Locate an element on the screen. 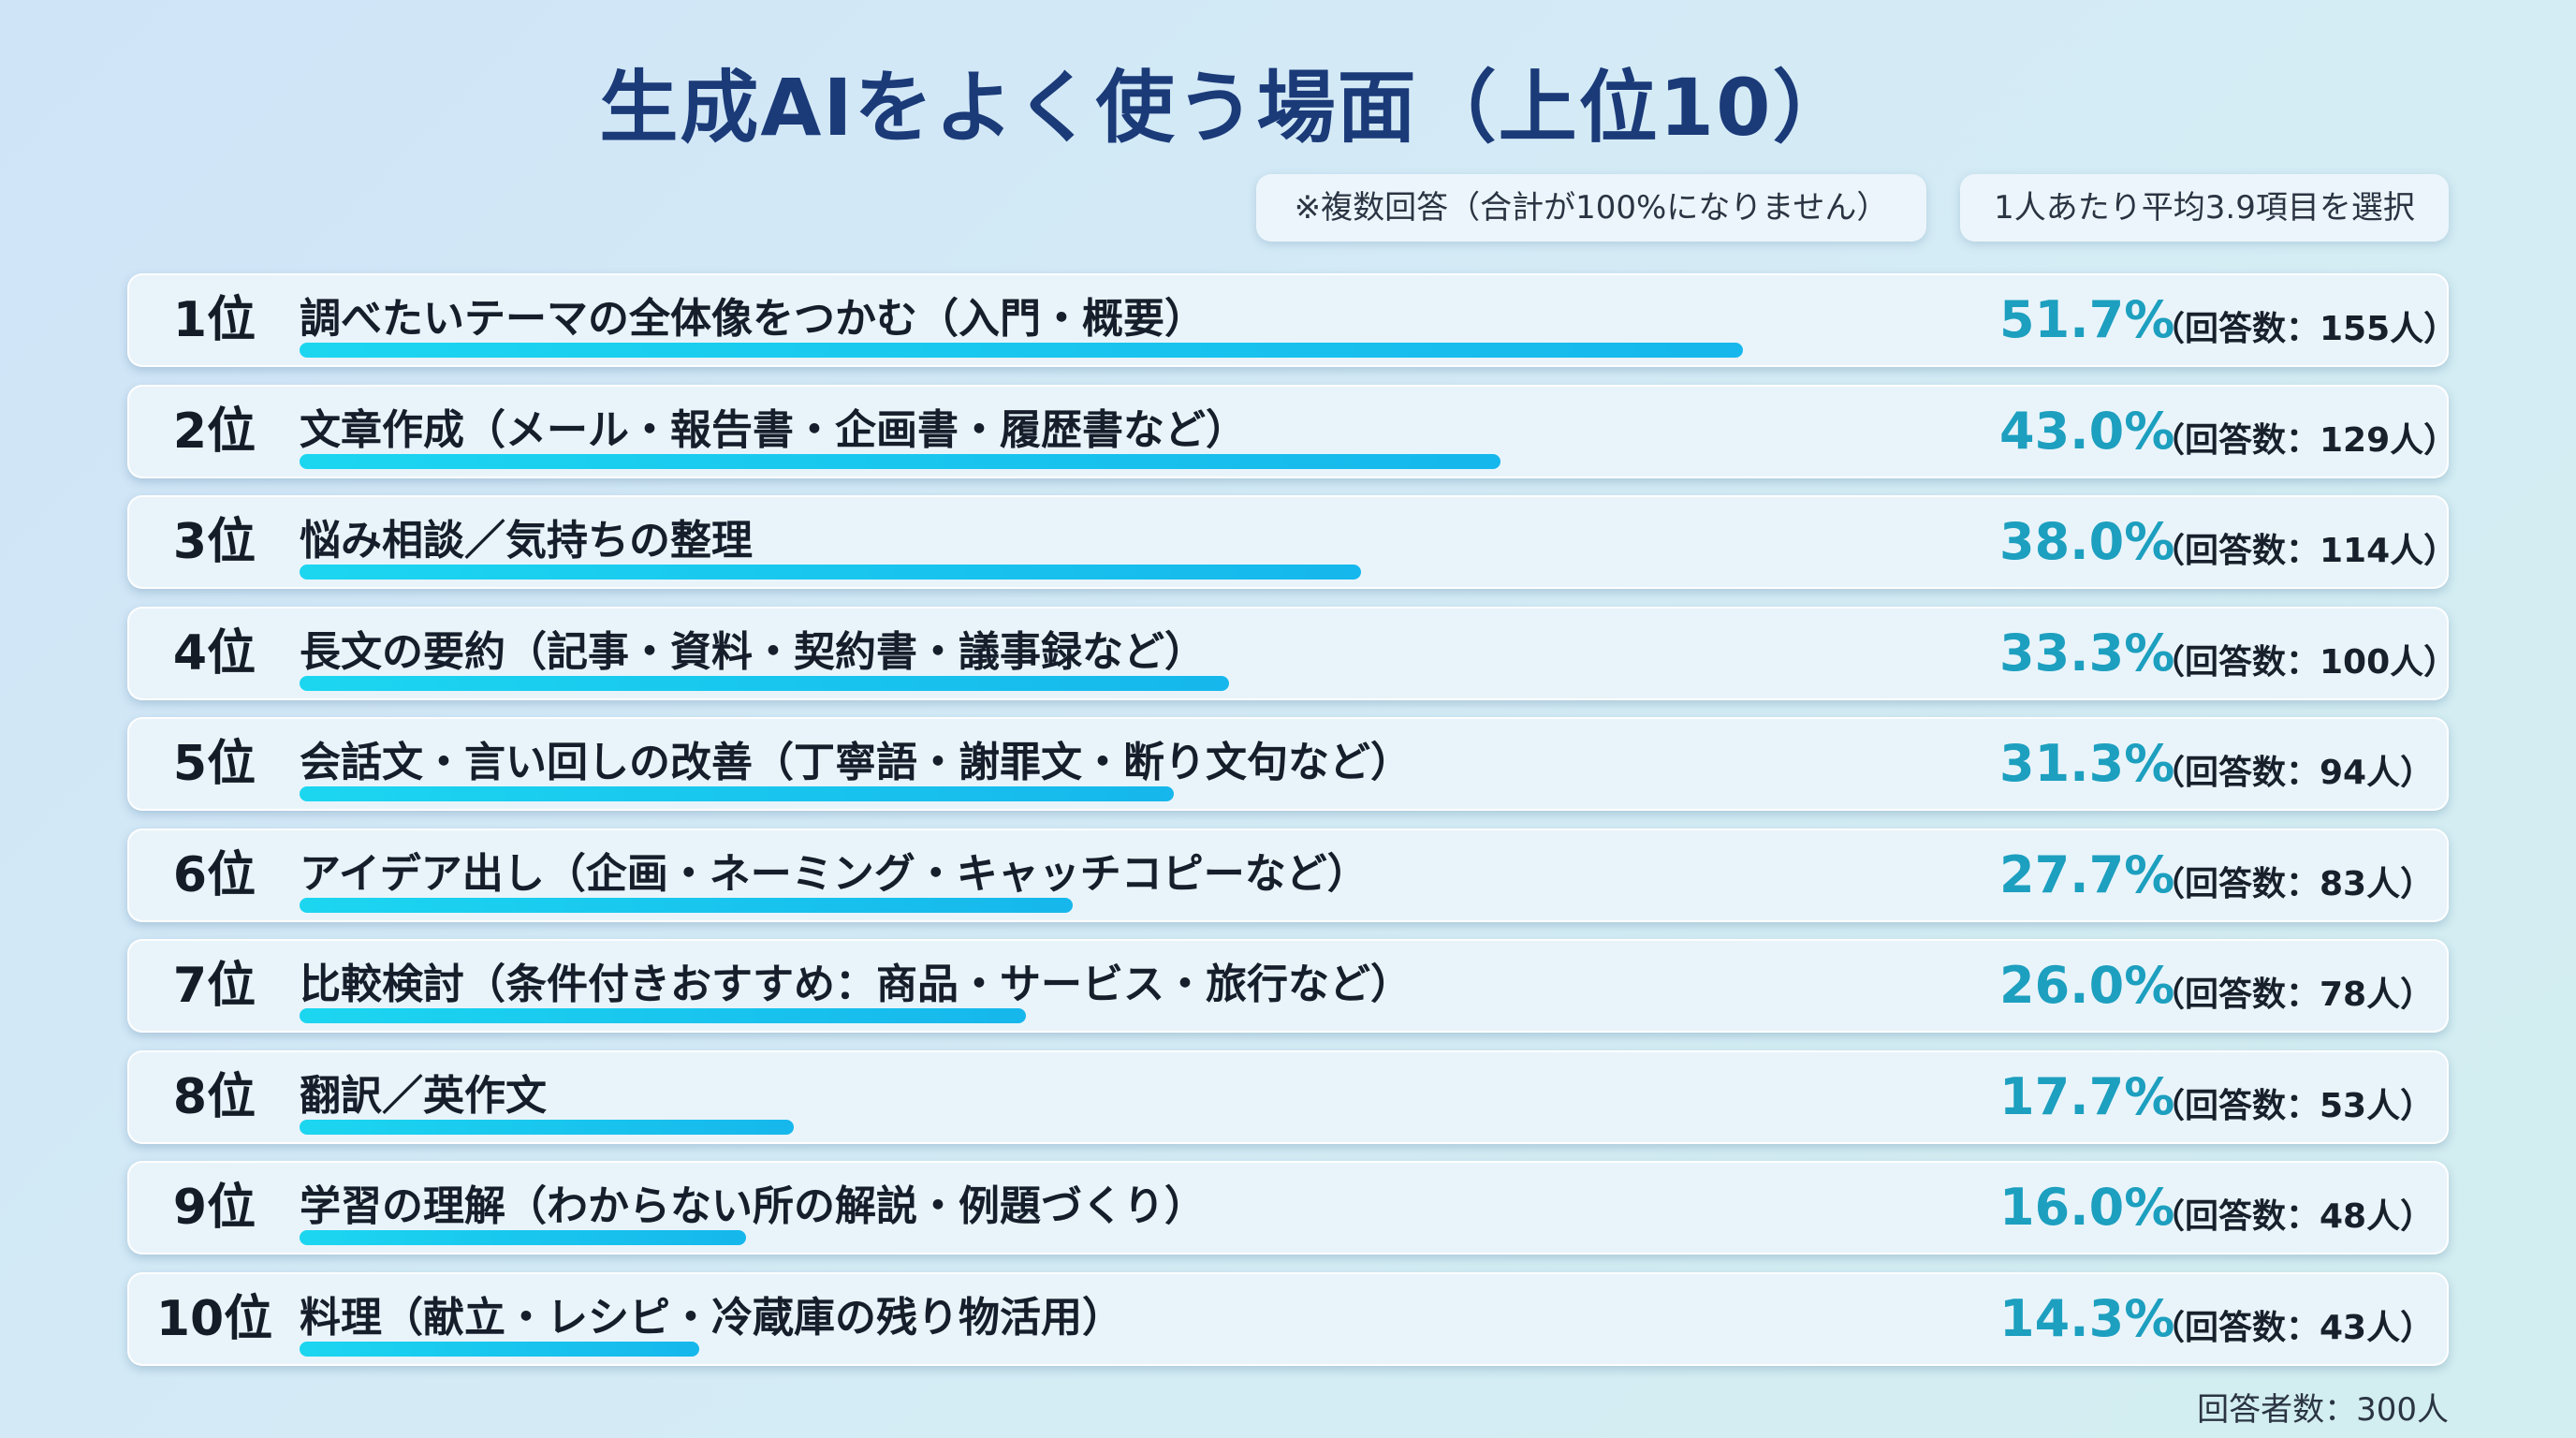 The height and width of the screenshot is (1438, 2576). response-count: （回答数：114人） is located at coordinates (2304, 551).